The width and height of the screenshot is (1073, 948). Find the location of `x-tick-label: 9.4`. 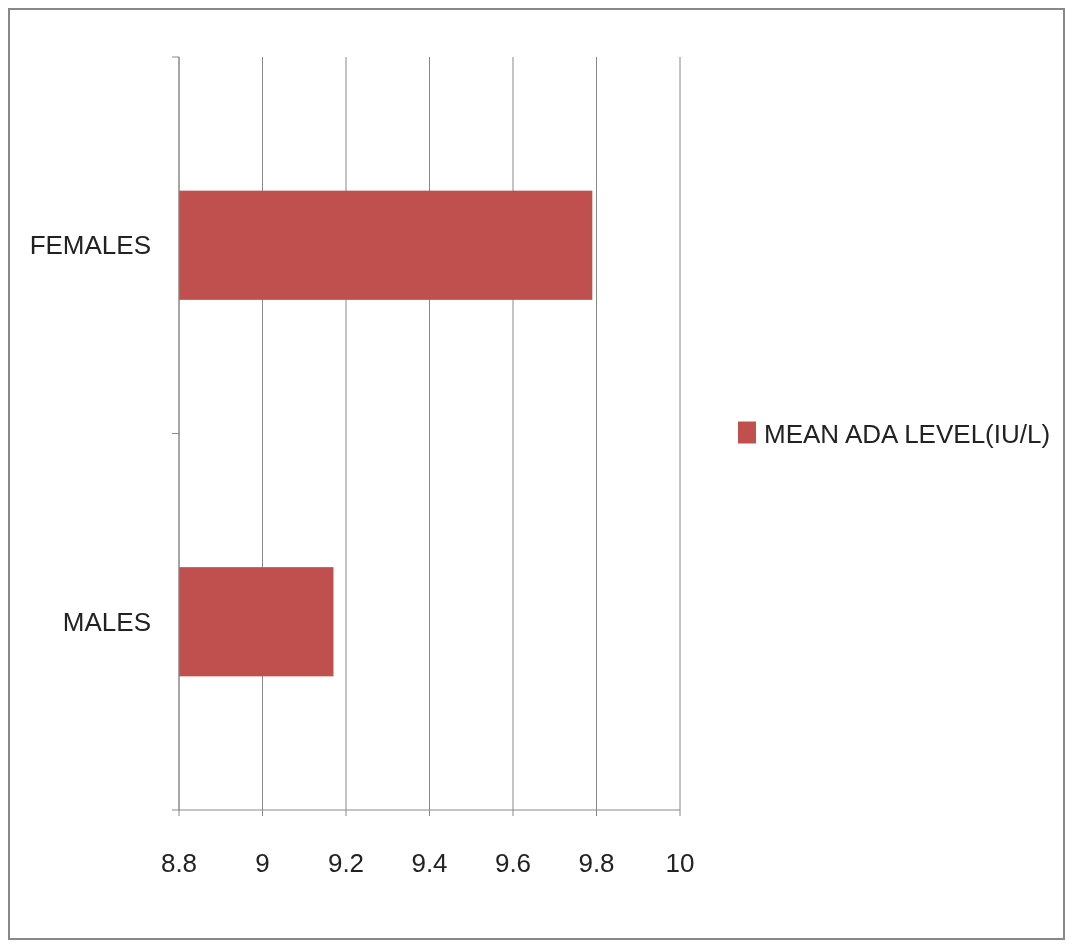

x-tick-label: 9.4 is located at coordinates (429, 863).